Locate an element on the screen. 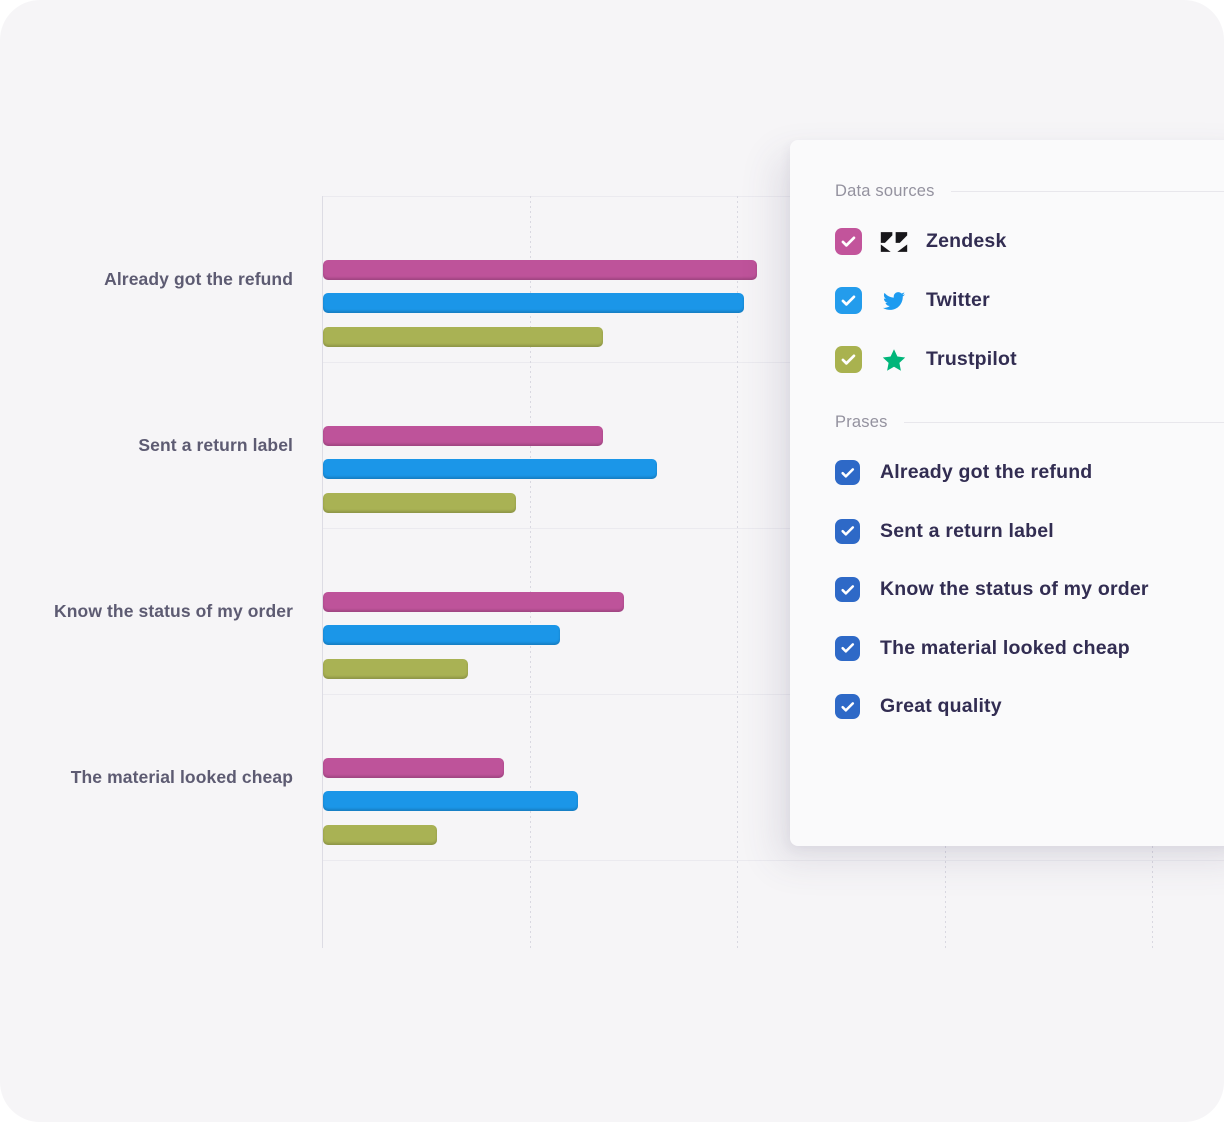 Image resolution: width=1224 pixels, height=1122 pixels. data-source-label: Trustpilot is located at coordinates (971, 359).